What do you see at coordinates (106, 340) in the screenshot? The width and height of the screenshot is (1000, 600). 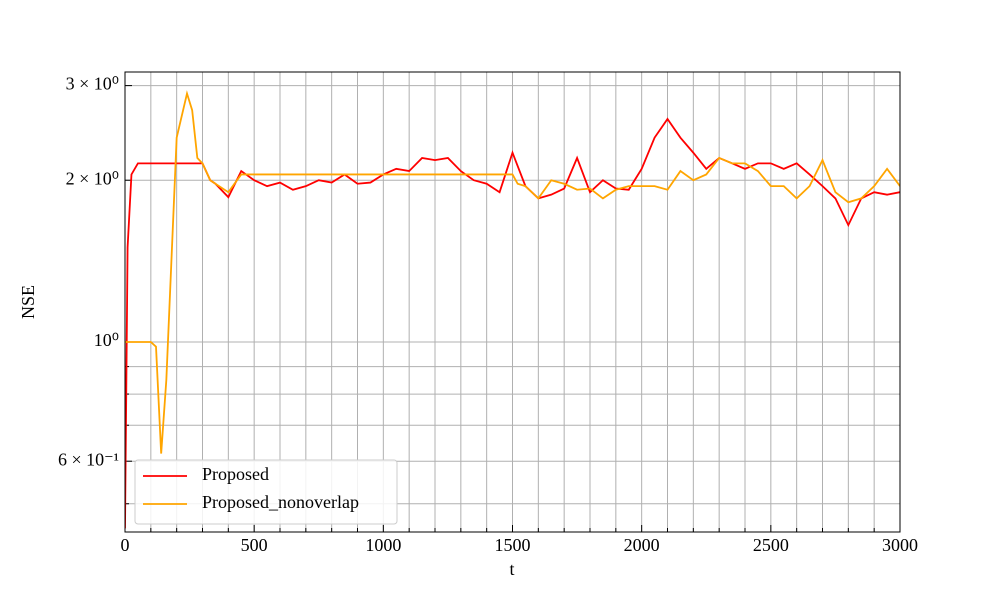 I see `y-tick-label: 10⁰` at bounding box center [106, 340].